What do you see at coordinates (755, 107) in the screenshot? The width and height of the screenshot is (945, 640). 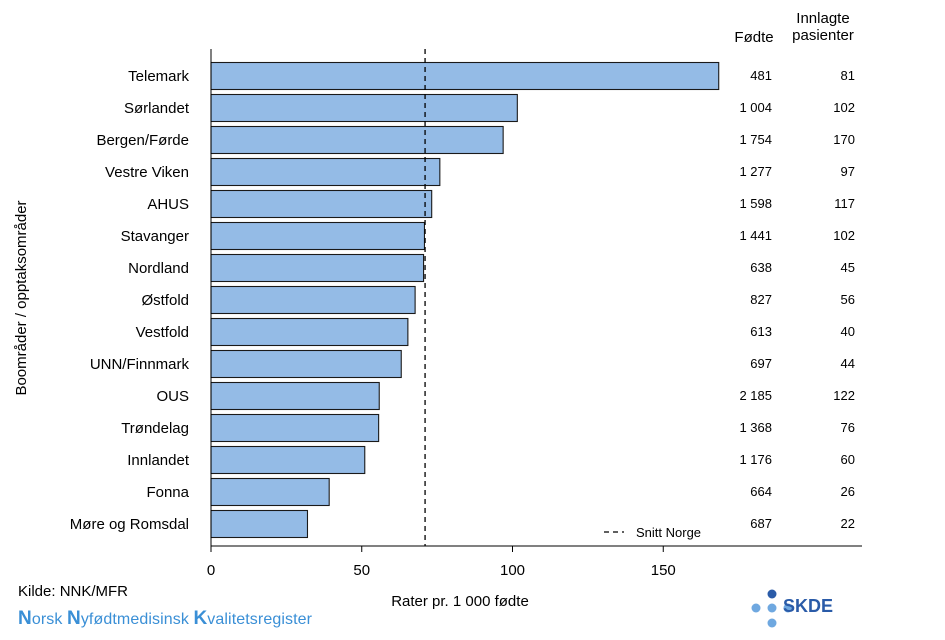 I see `births-value: 1 004` at bounding box center [755, 107].